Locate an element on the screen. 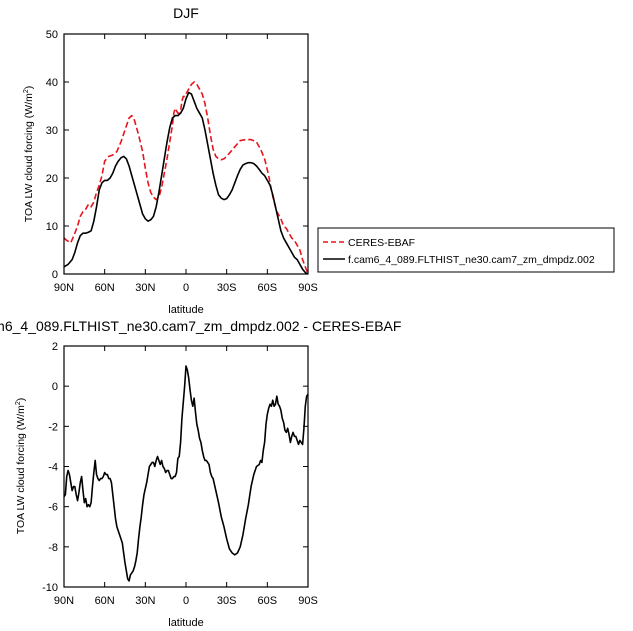 This screenshot has height=631, width=633. bottom-x-tick-label: 60S is located at coordinates (268, 601).